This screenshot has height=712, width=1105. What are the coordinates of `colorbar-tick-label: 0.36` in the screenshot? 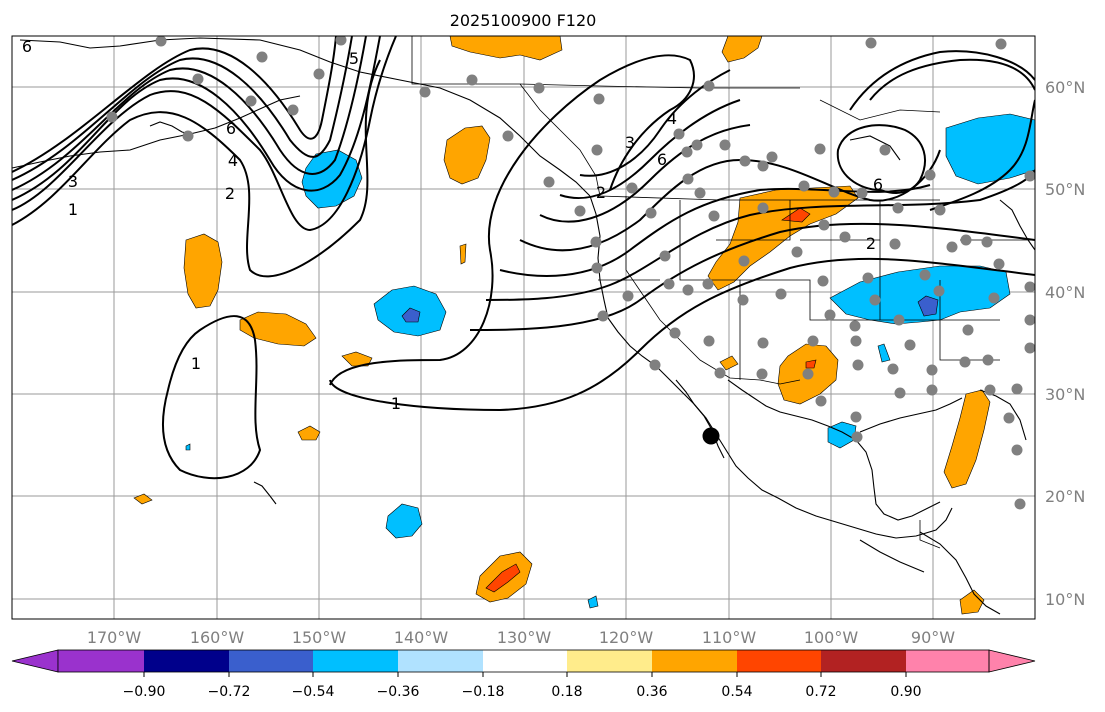 It's located at (651, 692).